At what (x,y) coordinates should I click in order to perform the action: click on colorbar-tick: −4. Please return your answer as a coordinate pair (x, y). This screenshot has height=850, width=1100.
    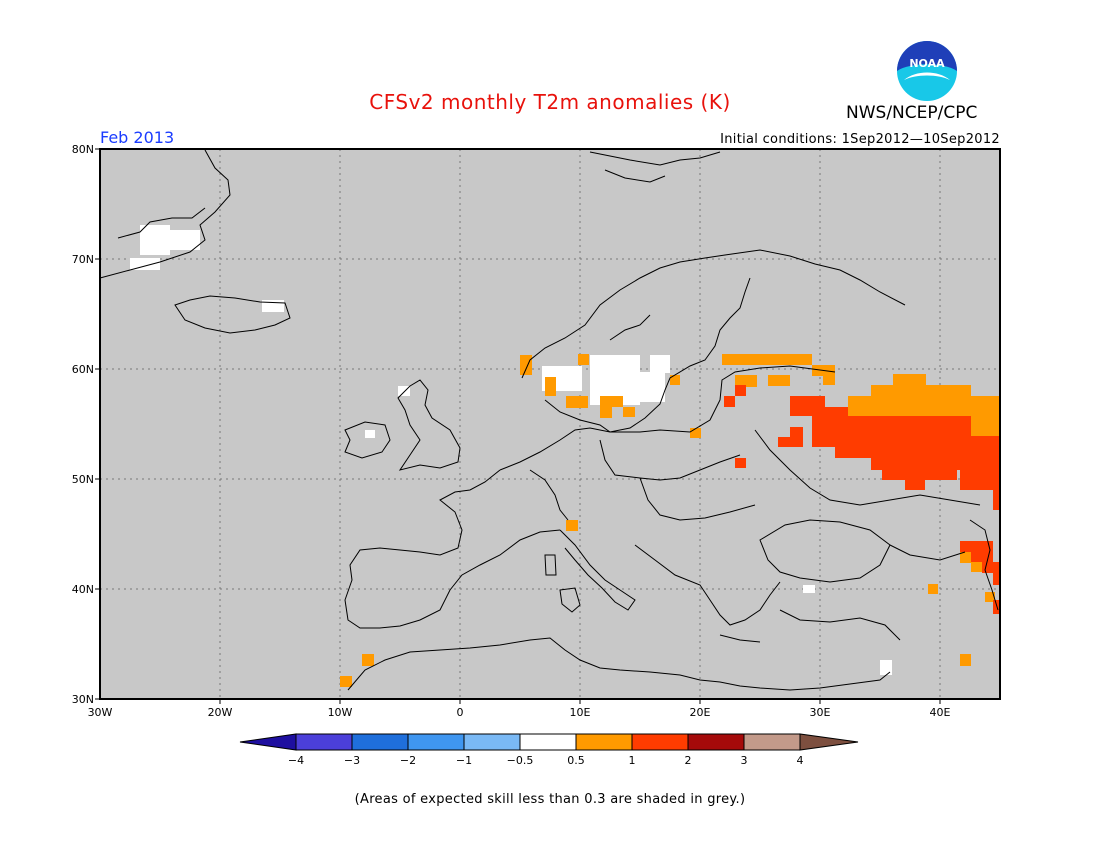
    Looking at the image, I should click on (296, 760).